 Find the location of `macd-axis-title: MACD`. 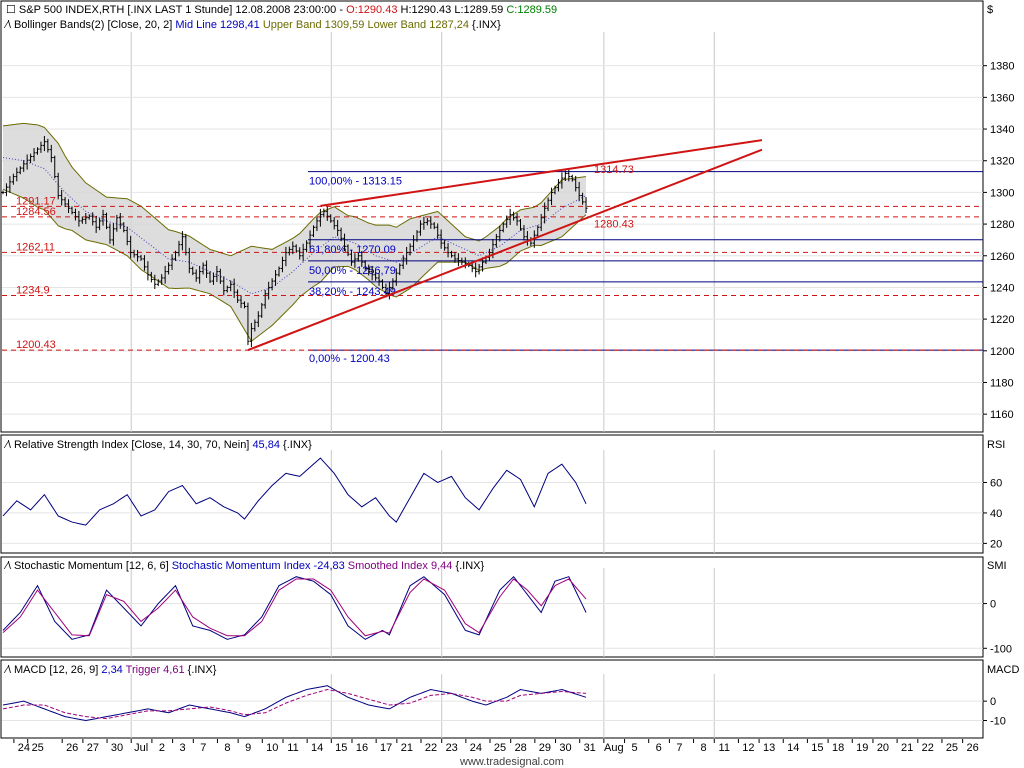

macd-axis-title: MACD is located at coordinates (1003, 670).